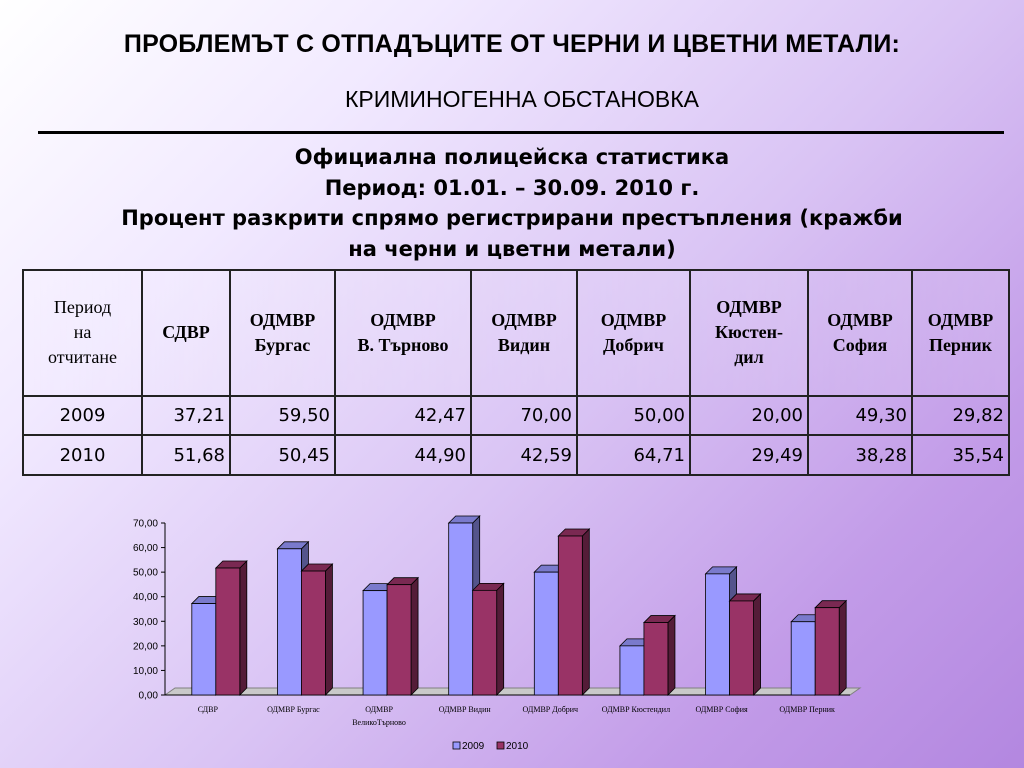 Image resolution: width=1024 pixels, height=768 pixels. Describe the element at coordinates (512, 249) in the screenshot. I see `stats-heading-description-cont: на черни и цветни метали)` at that location.